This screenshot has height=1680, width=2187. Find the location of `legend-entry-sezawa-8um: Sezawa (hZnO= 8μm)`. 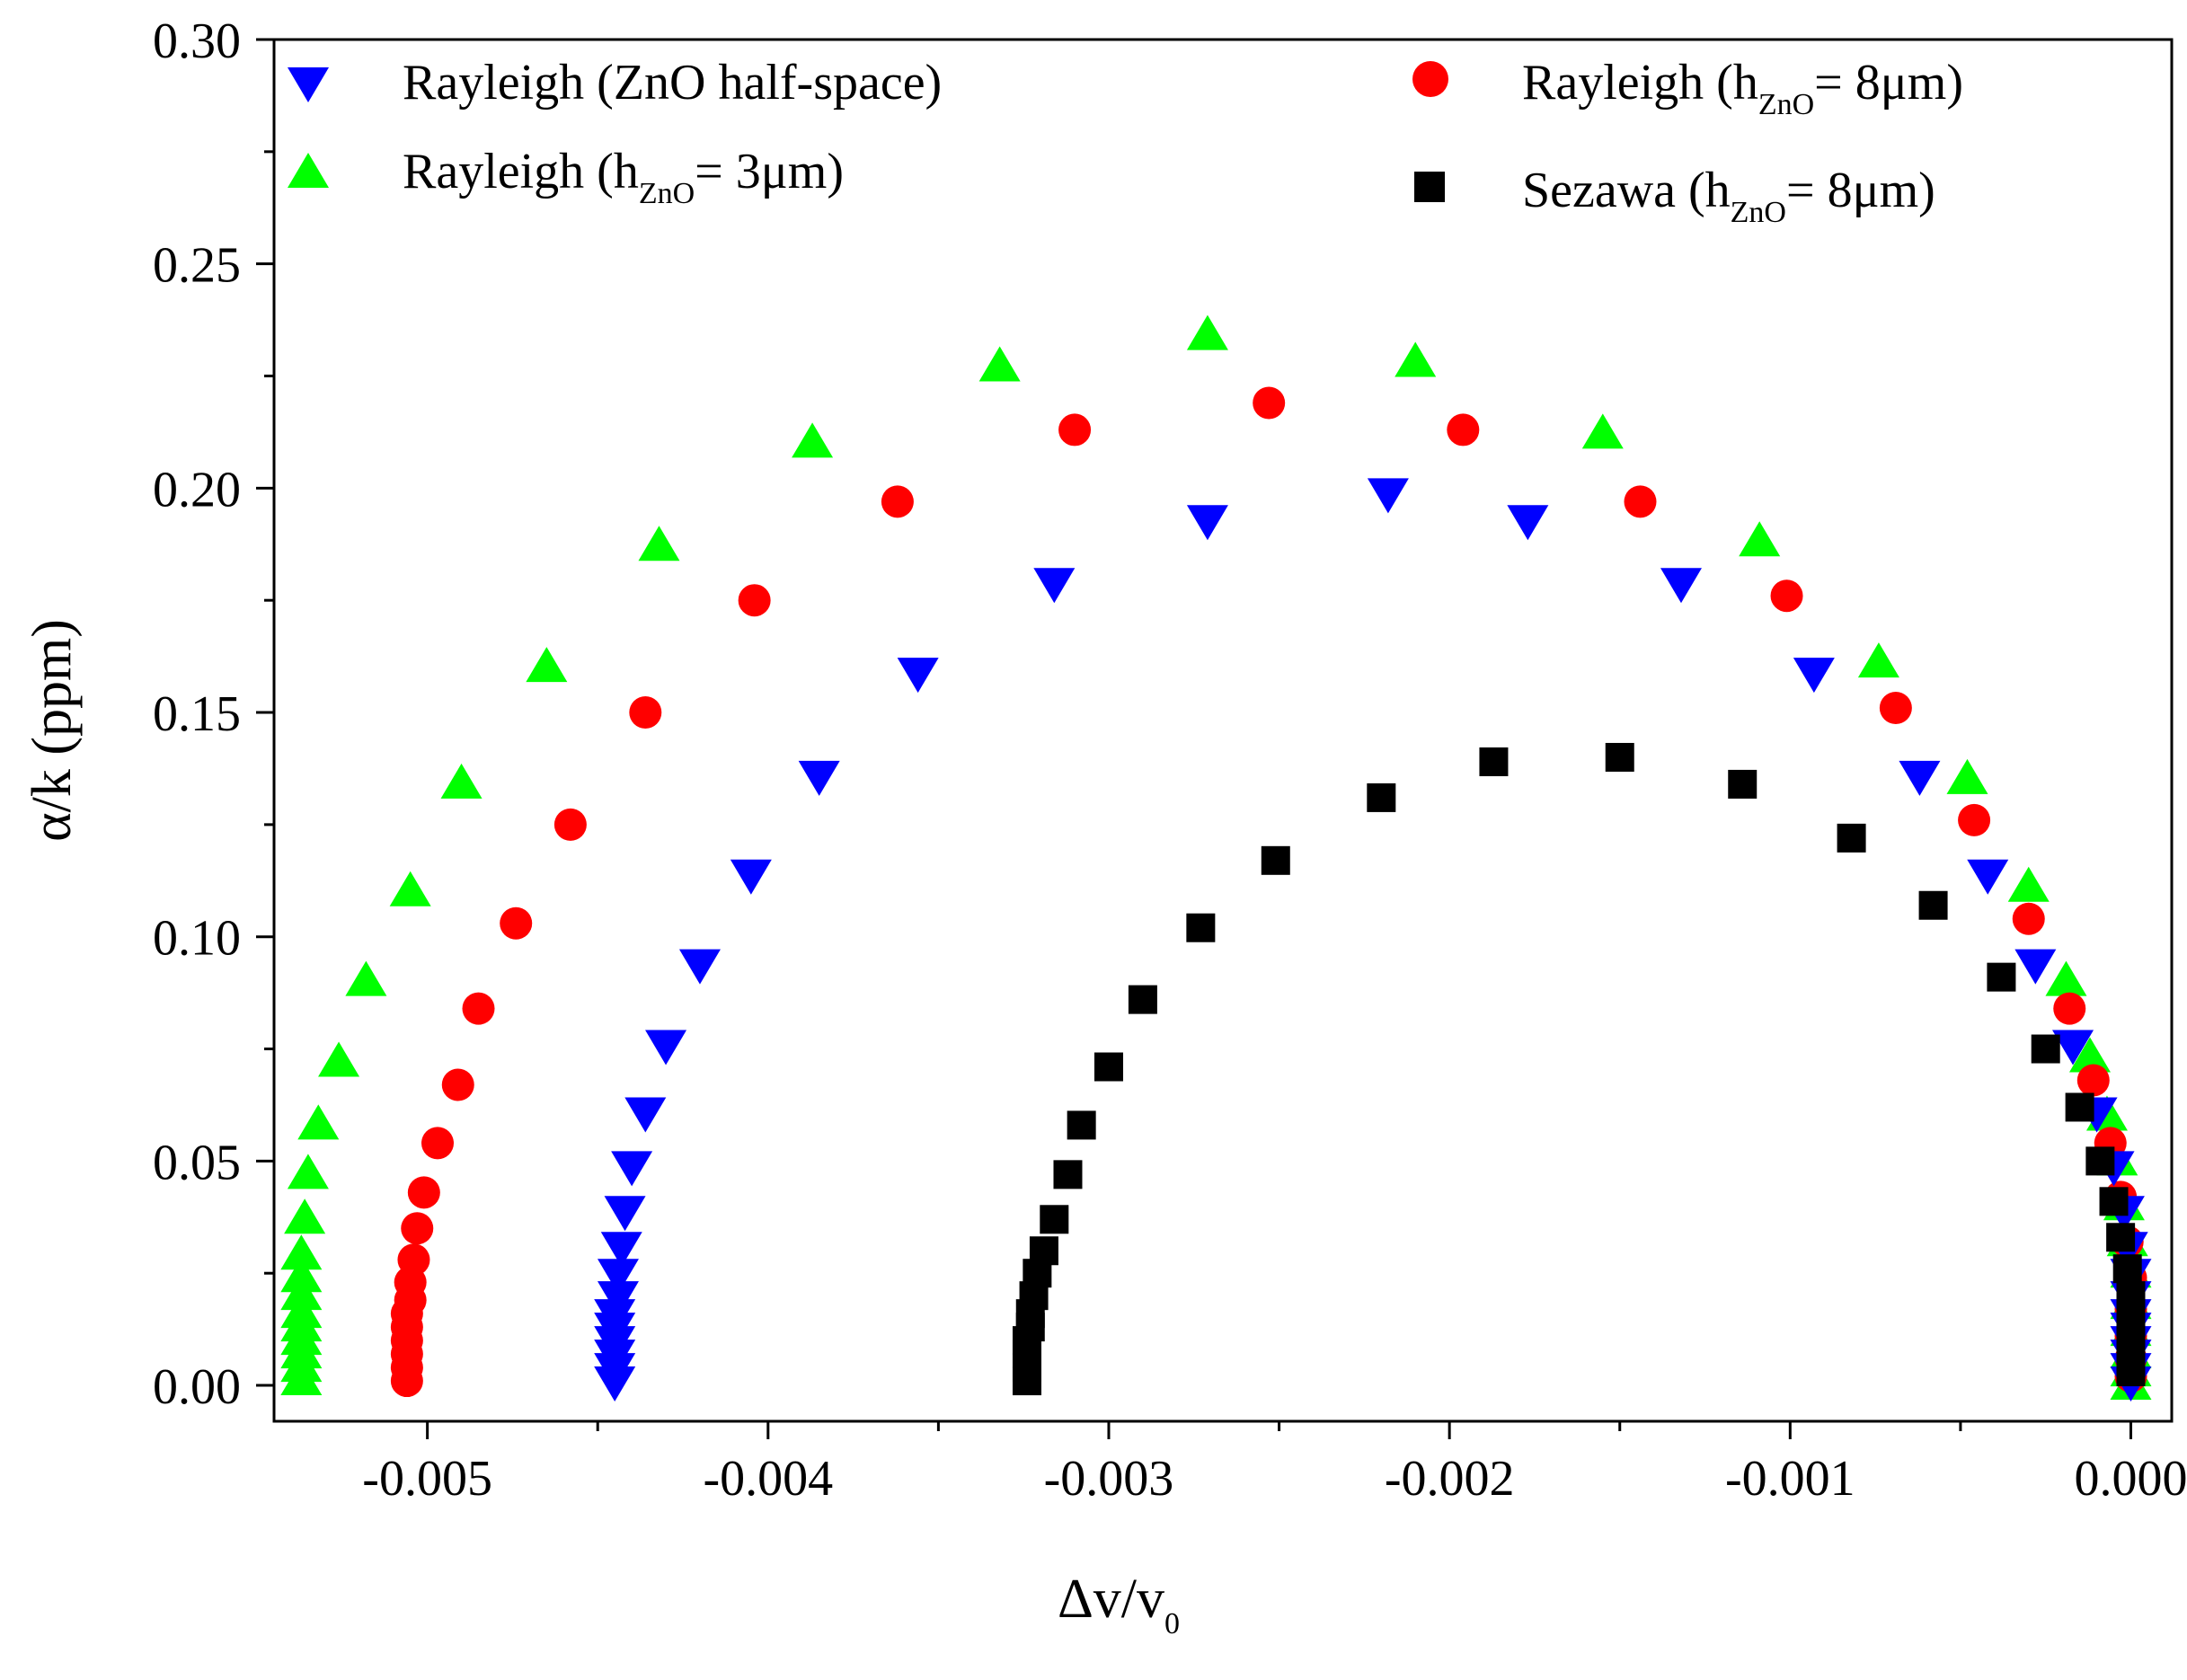

legend-entry-sezawa-8um: Sezawa (hZnO= 8μm) is located at coordinates (1674, 196).